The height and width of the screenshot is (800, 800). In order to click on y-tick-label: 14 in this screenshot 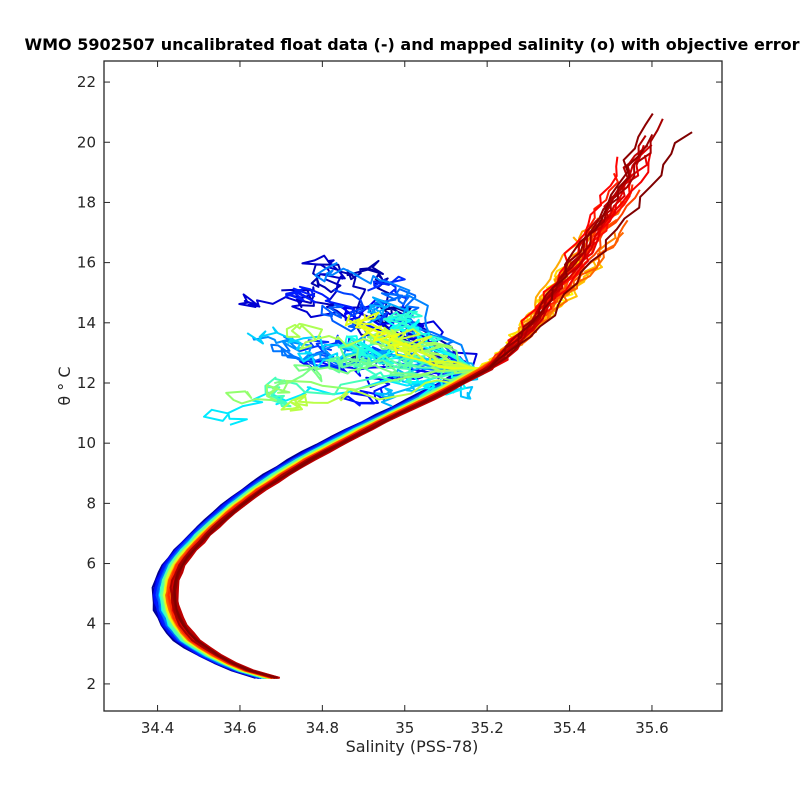, I will do `click(86, 323)`.